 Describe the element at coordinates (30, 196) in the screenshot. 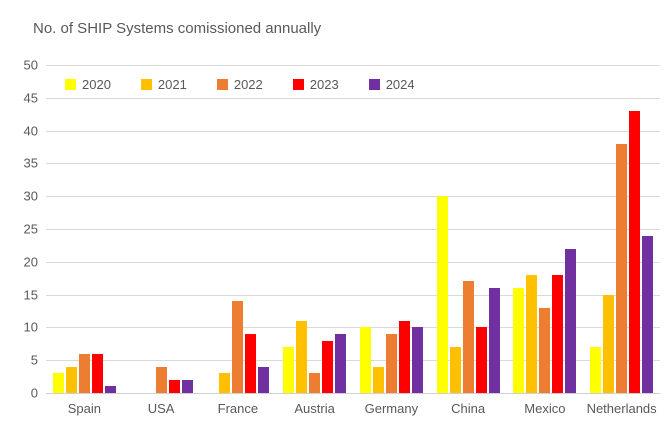

I see `y-tick-label: 30` at that location.